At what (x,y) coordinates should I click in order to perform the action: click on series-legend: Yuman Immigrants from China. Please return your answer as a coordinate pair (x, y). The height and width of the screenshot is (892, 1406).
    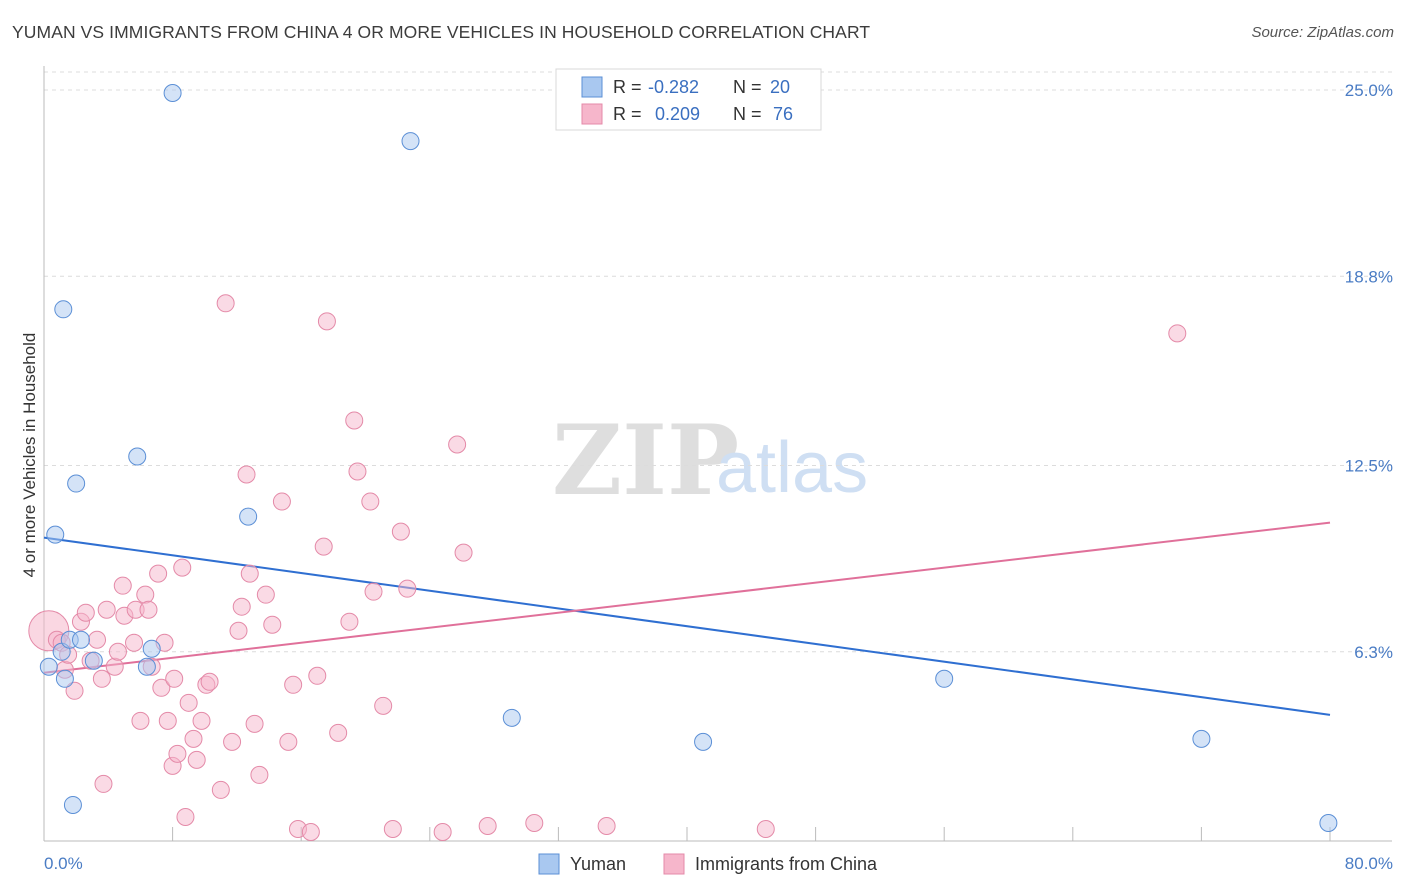
    Looking at the image, I should click on (708, 864).